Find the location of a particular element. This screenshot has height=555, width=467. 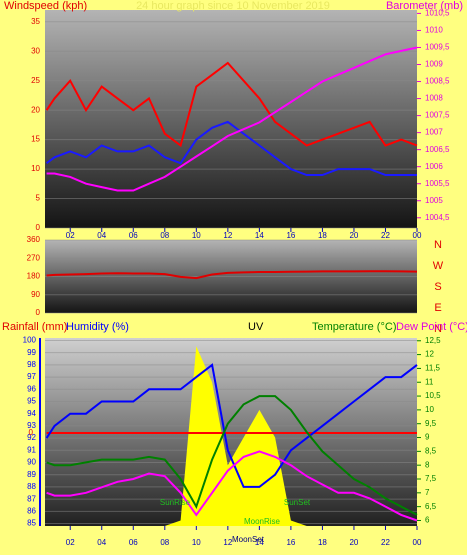

panel-label: Temperature (°C) is located at coordinates (354, 327).